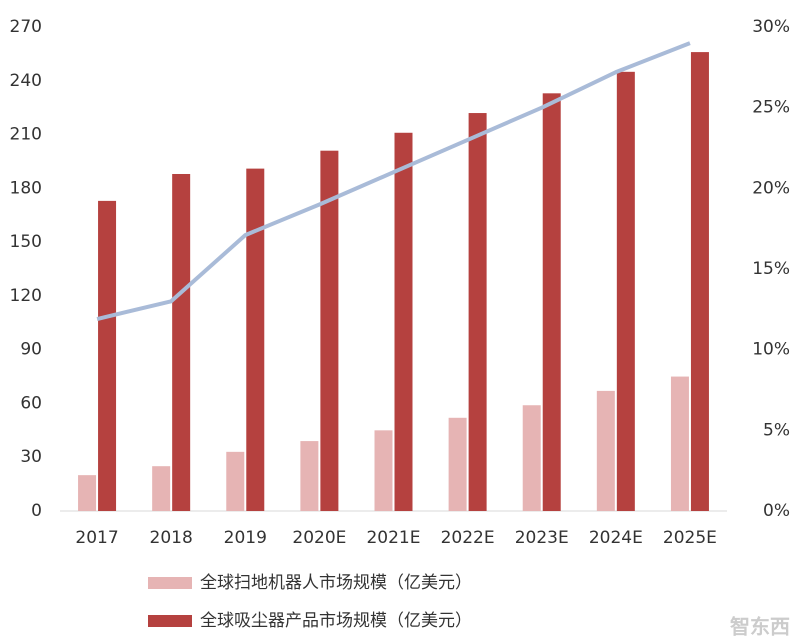 The height and width of the screenshot is (644, 800). I want to click on x-tick-label: 2019, so click(245, 538).